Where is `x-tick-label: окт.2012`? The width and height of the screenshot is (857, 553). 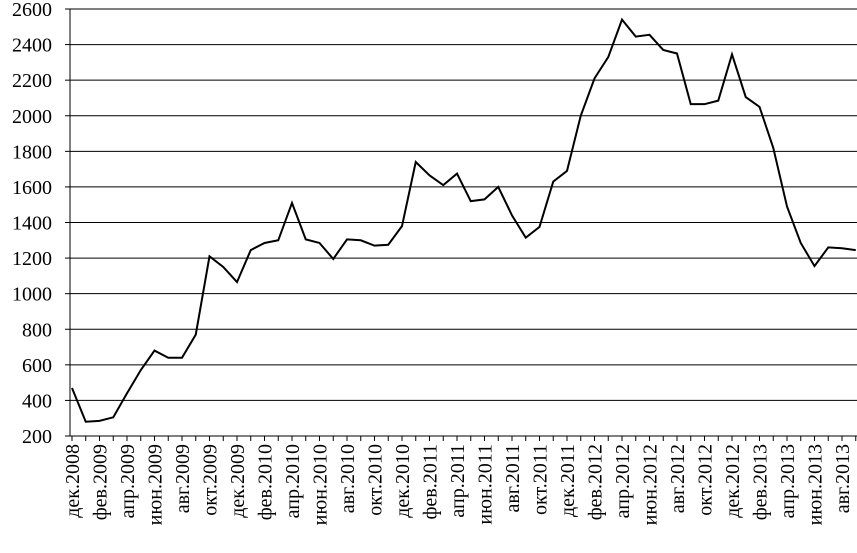
x-tick-label: окт.2012 is located at coordinates (706, 480).